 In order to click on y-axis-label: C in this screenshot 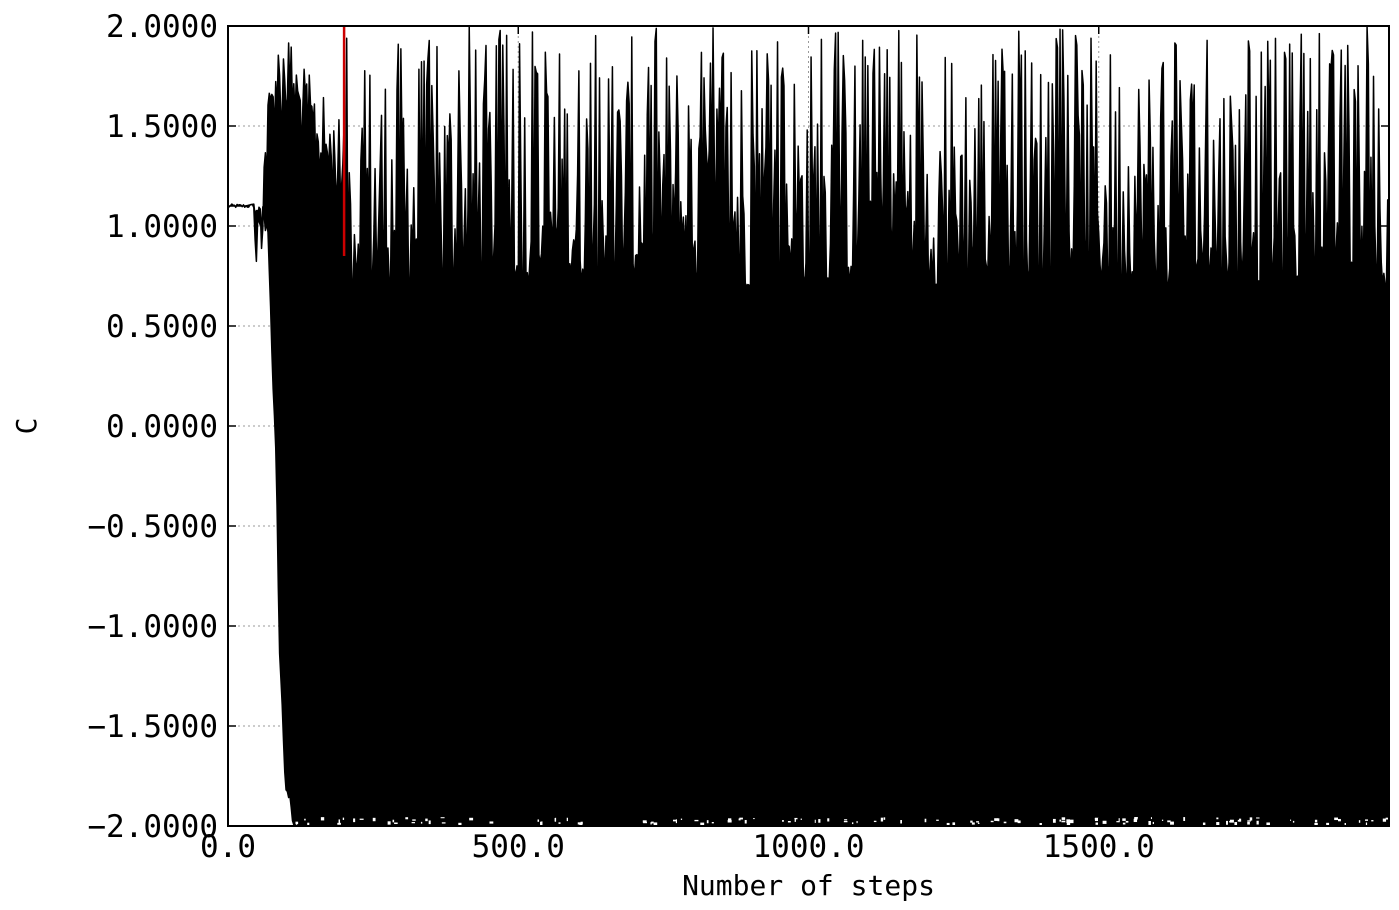, I will do `click(26, 426)`.